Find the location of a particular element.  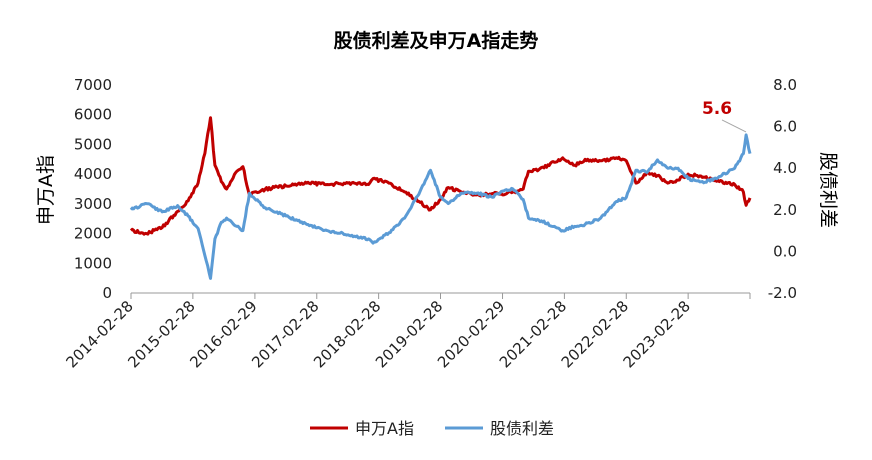

x-tick-label: 2023-02-28 is located at coordinates (657, 334).